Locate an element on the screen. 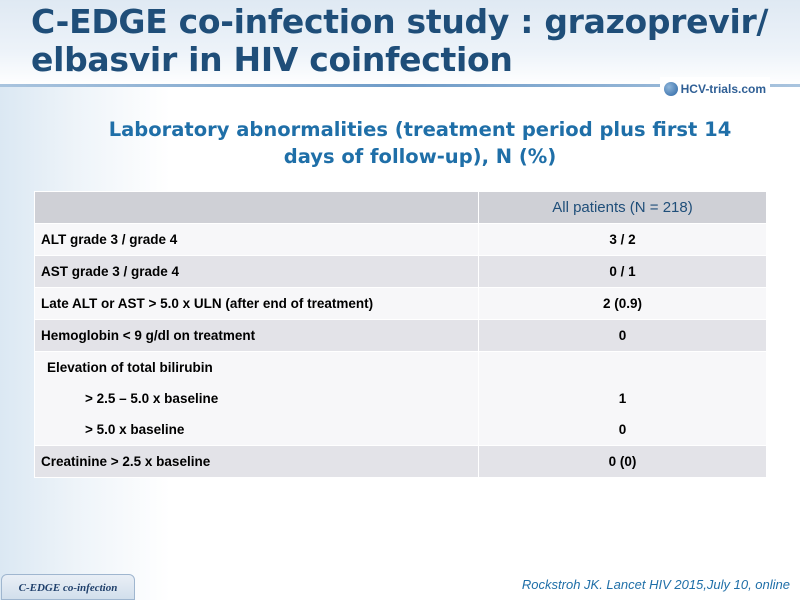  title-divider is located at coordinates (400, 85).